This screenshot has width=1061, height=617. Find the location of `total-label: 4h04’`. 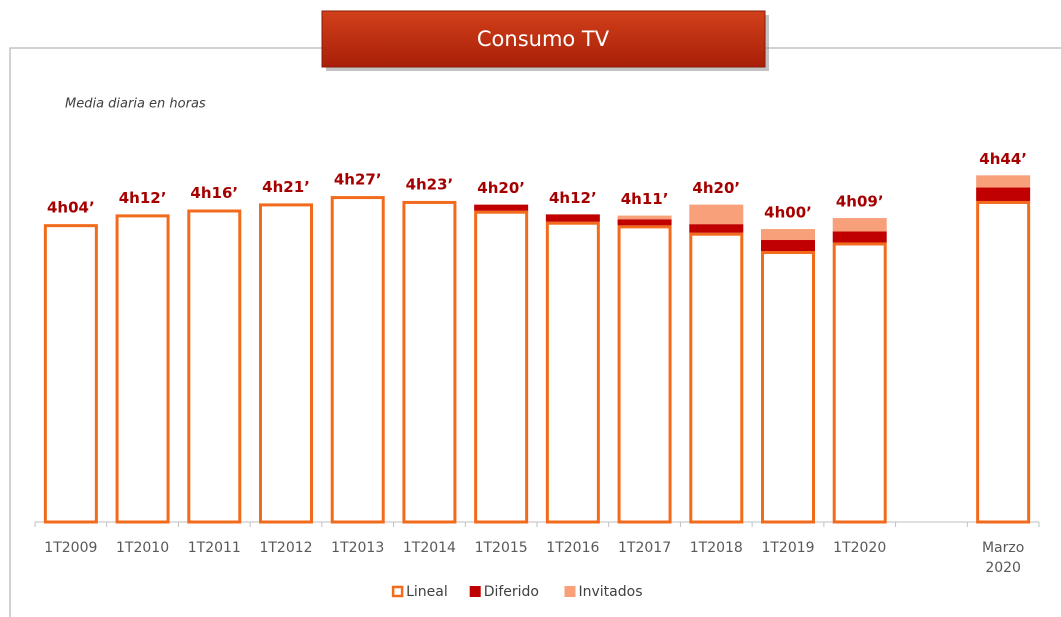

total-label: 4h04’ is located at coordinates (71, 208).